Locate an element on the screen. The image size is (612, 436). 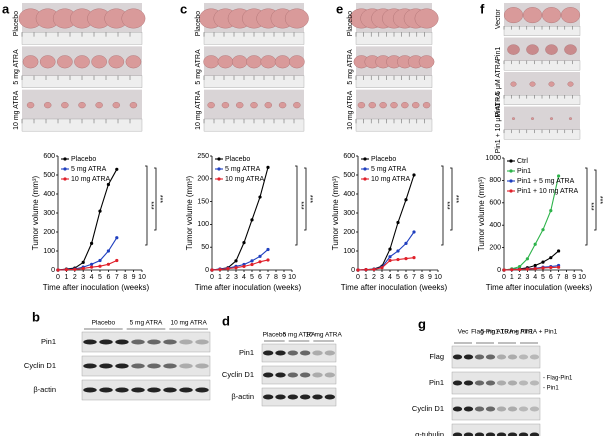
y-tick-label: 400 is located at coordinates (495, 225).